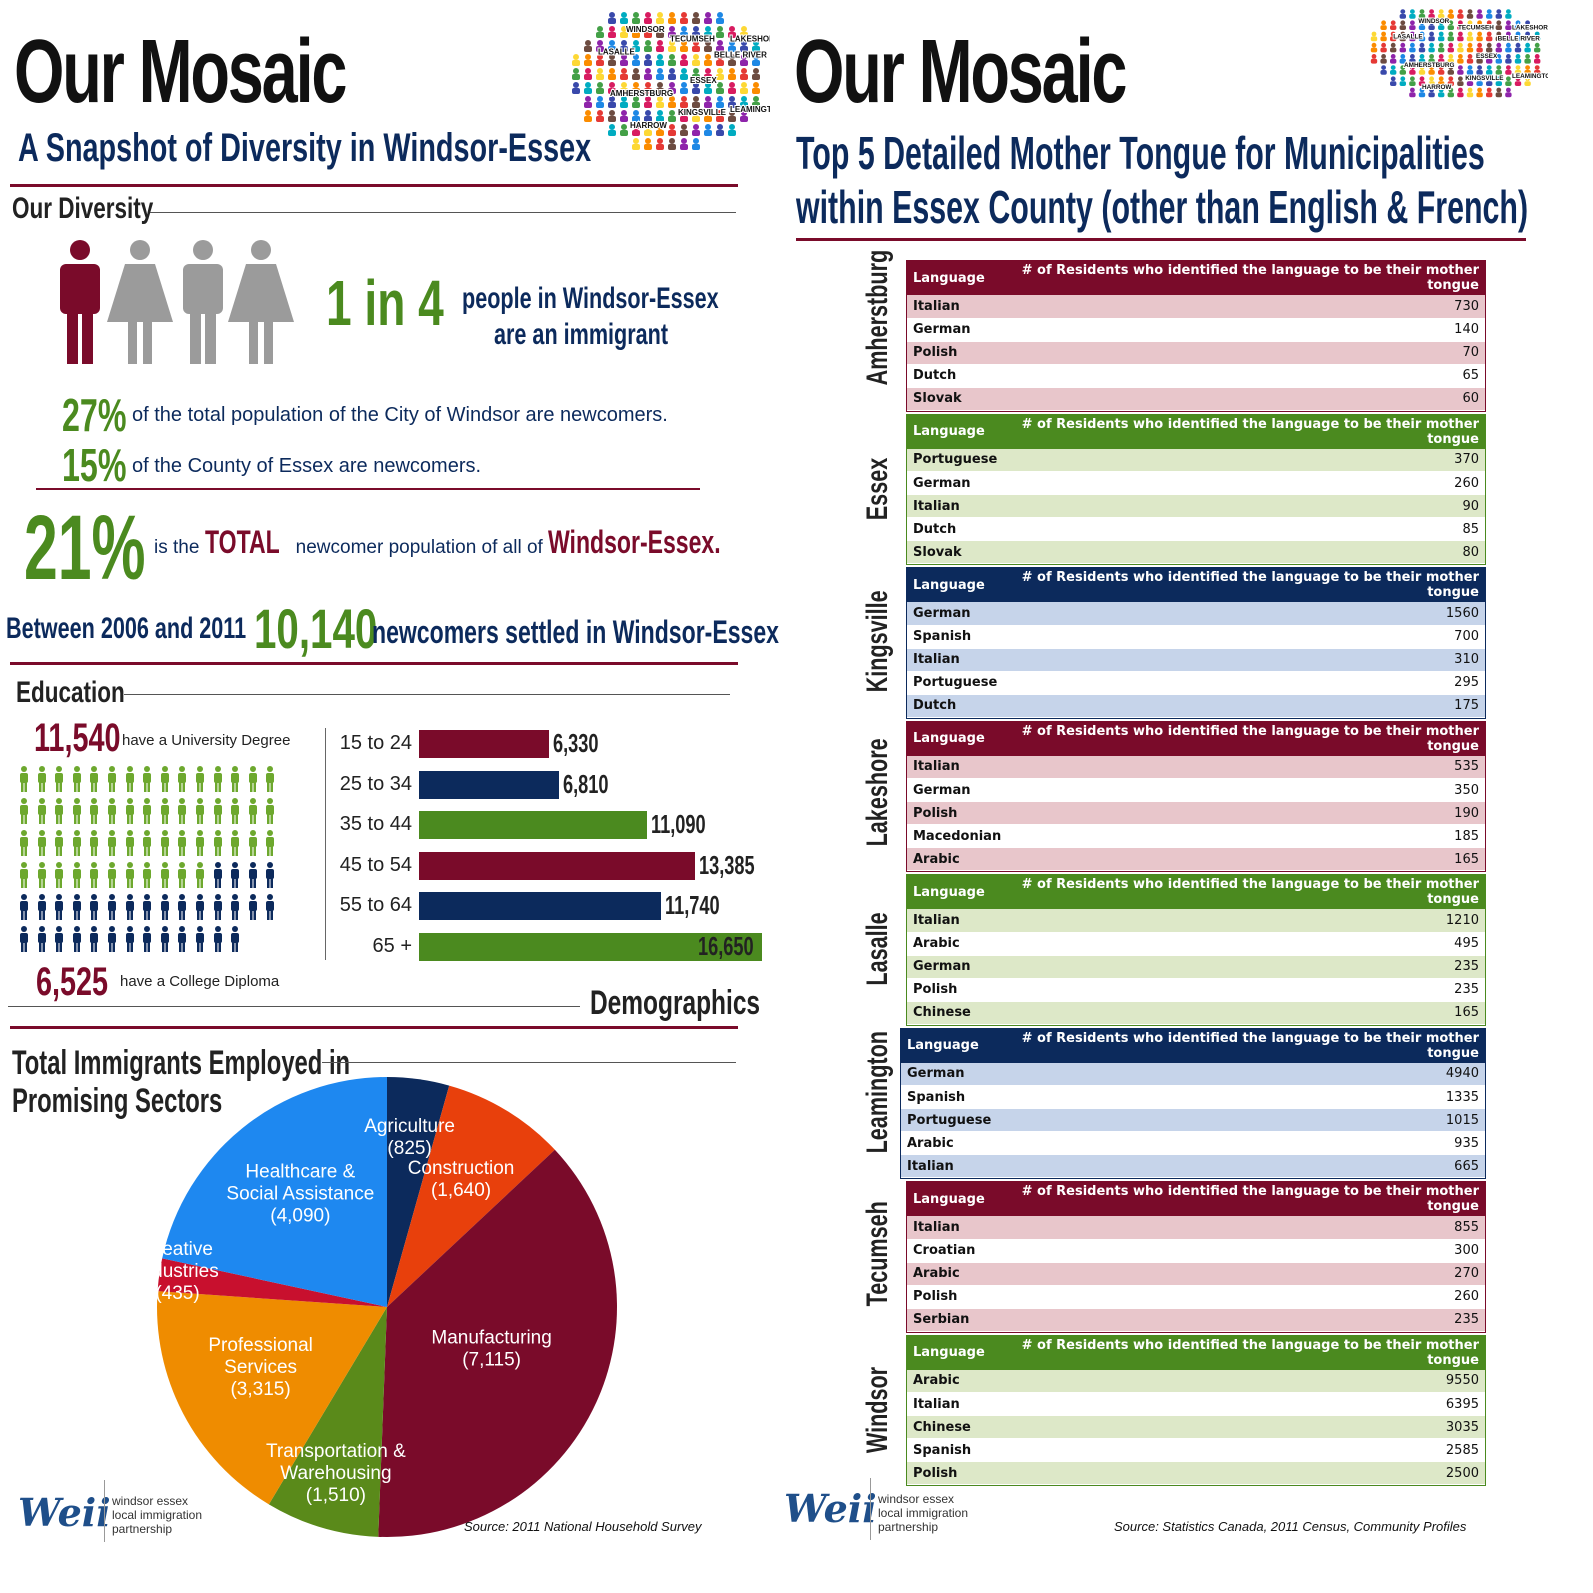 Image resolution: width=1593 pixels, height=1593 pixels. Describe the element at coordinates (1196, 529) in the screenshot. I see `table-row: Dutch 85` at that location.